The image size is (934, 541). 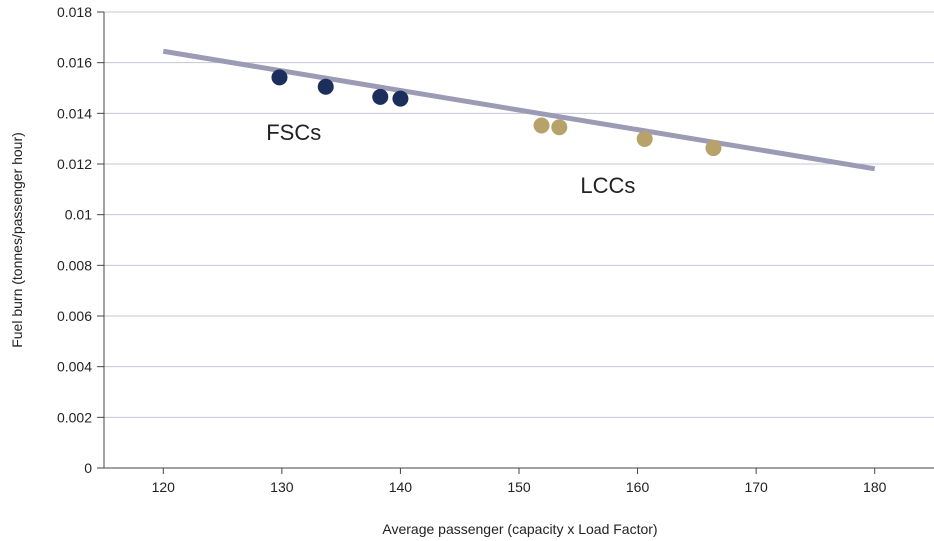 I want to click on x-tick-label: 170, so click(x=756, y=487).